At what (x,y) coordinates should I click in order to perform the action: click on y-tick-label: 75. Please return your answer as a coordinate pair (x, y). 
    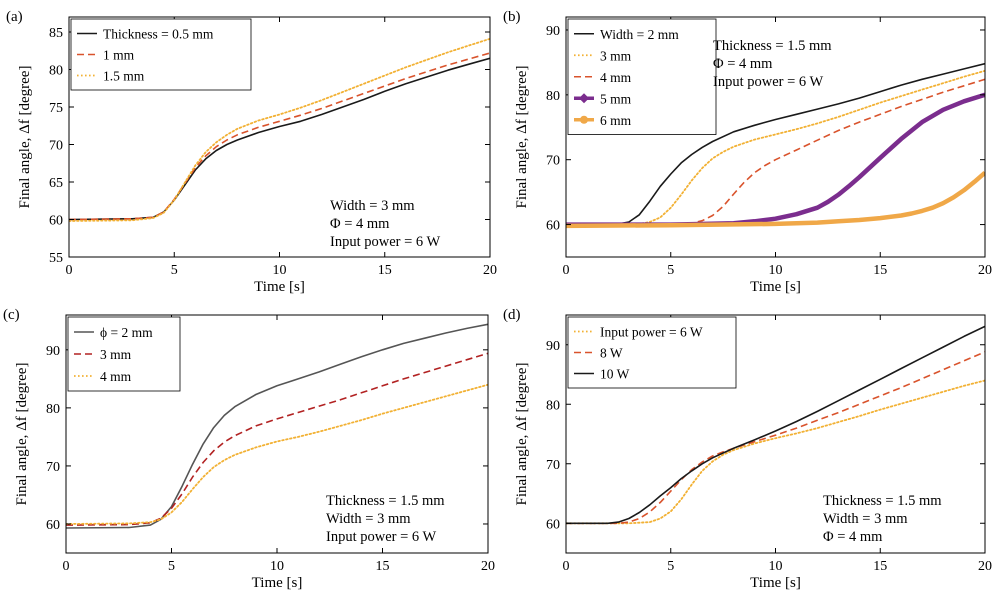
    Looking at the image, I should click on (56, 108).